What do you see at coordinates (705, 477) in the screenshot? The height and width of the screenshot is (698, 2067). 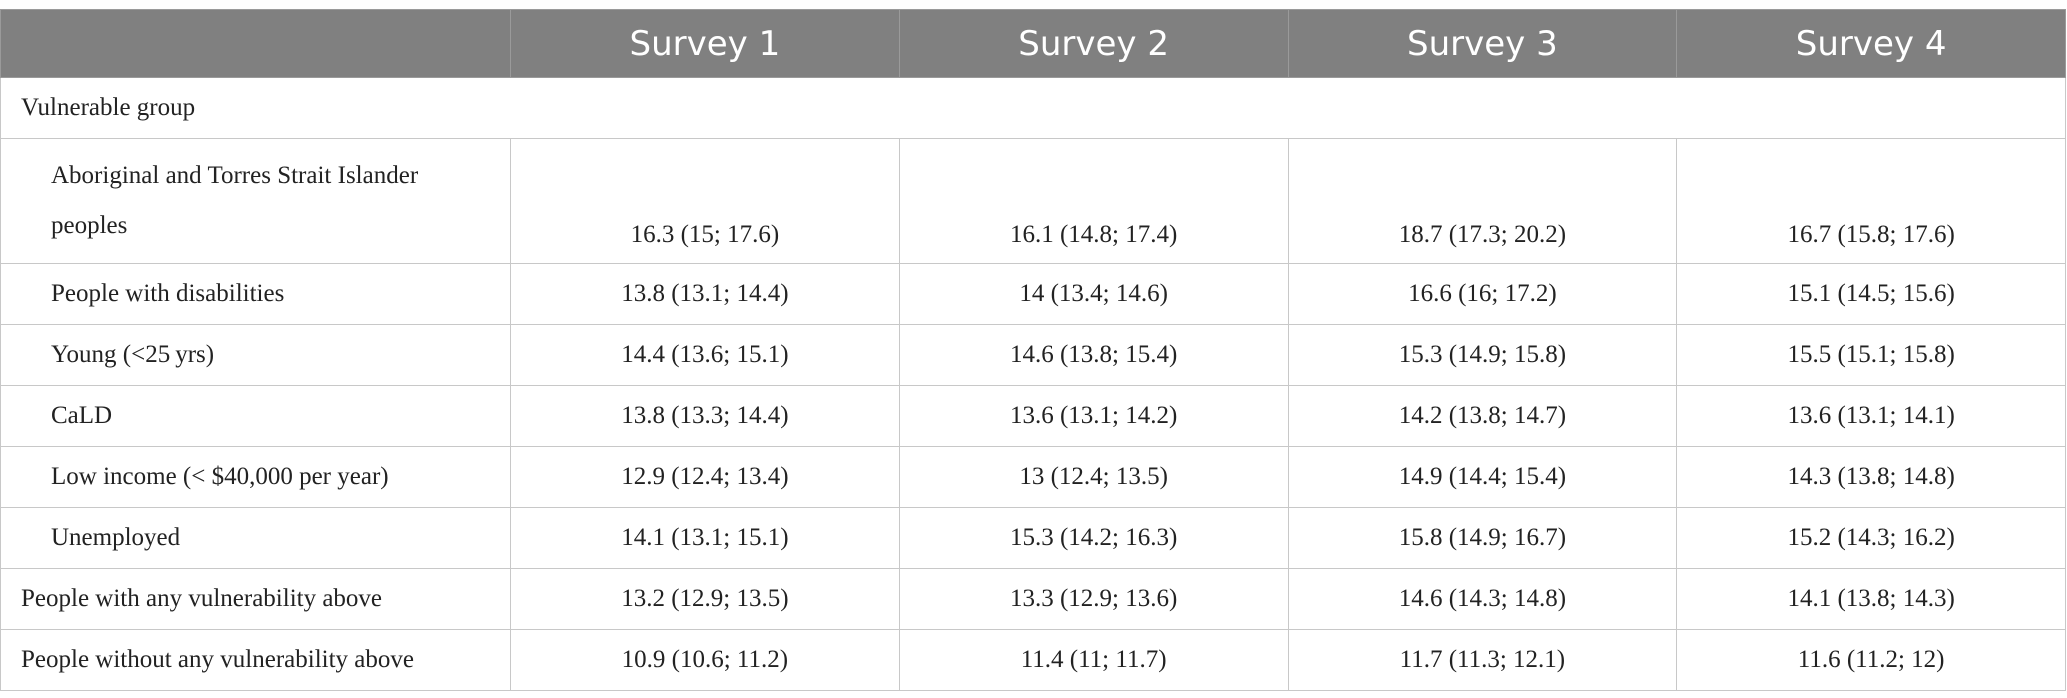 I see `cell-value: 12.9 (12.4; 13.4)` at bounding box center [705, 477].